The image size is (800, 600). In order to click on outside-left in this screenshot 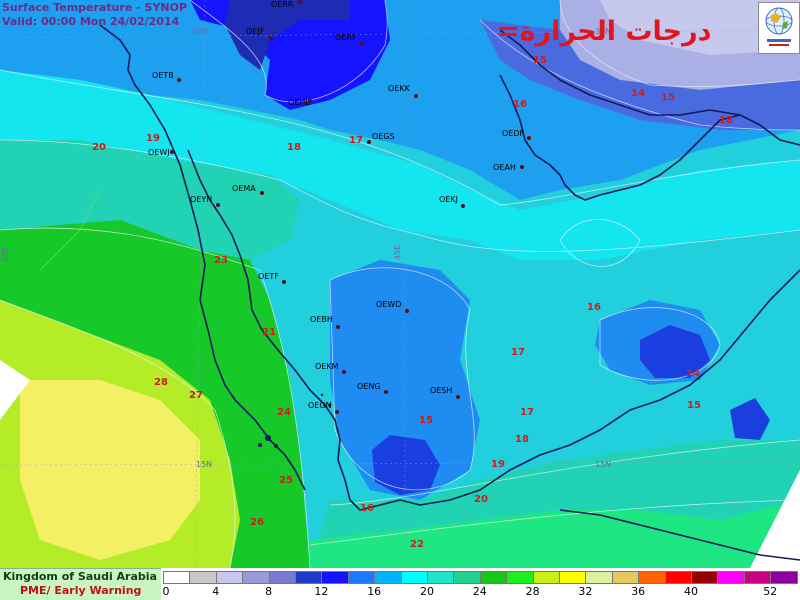, I will do `click(15, 390)`.